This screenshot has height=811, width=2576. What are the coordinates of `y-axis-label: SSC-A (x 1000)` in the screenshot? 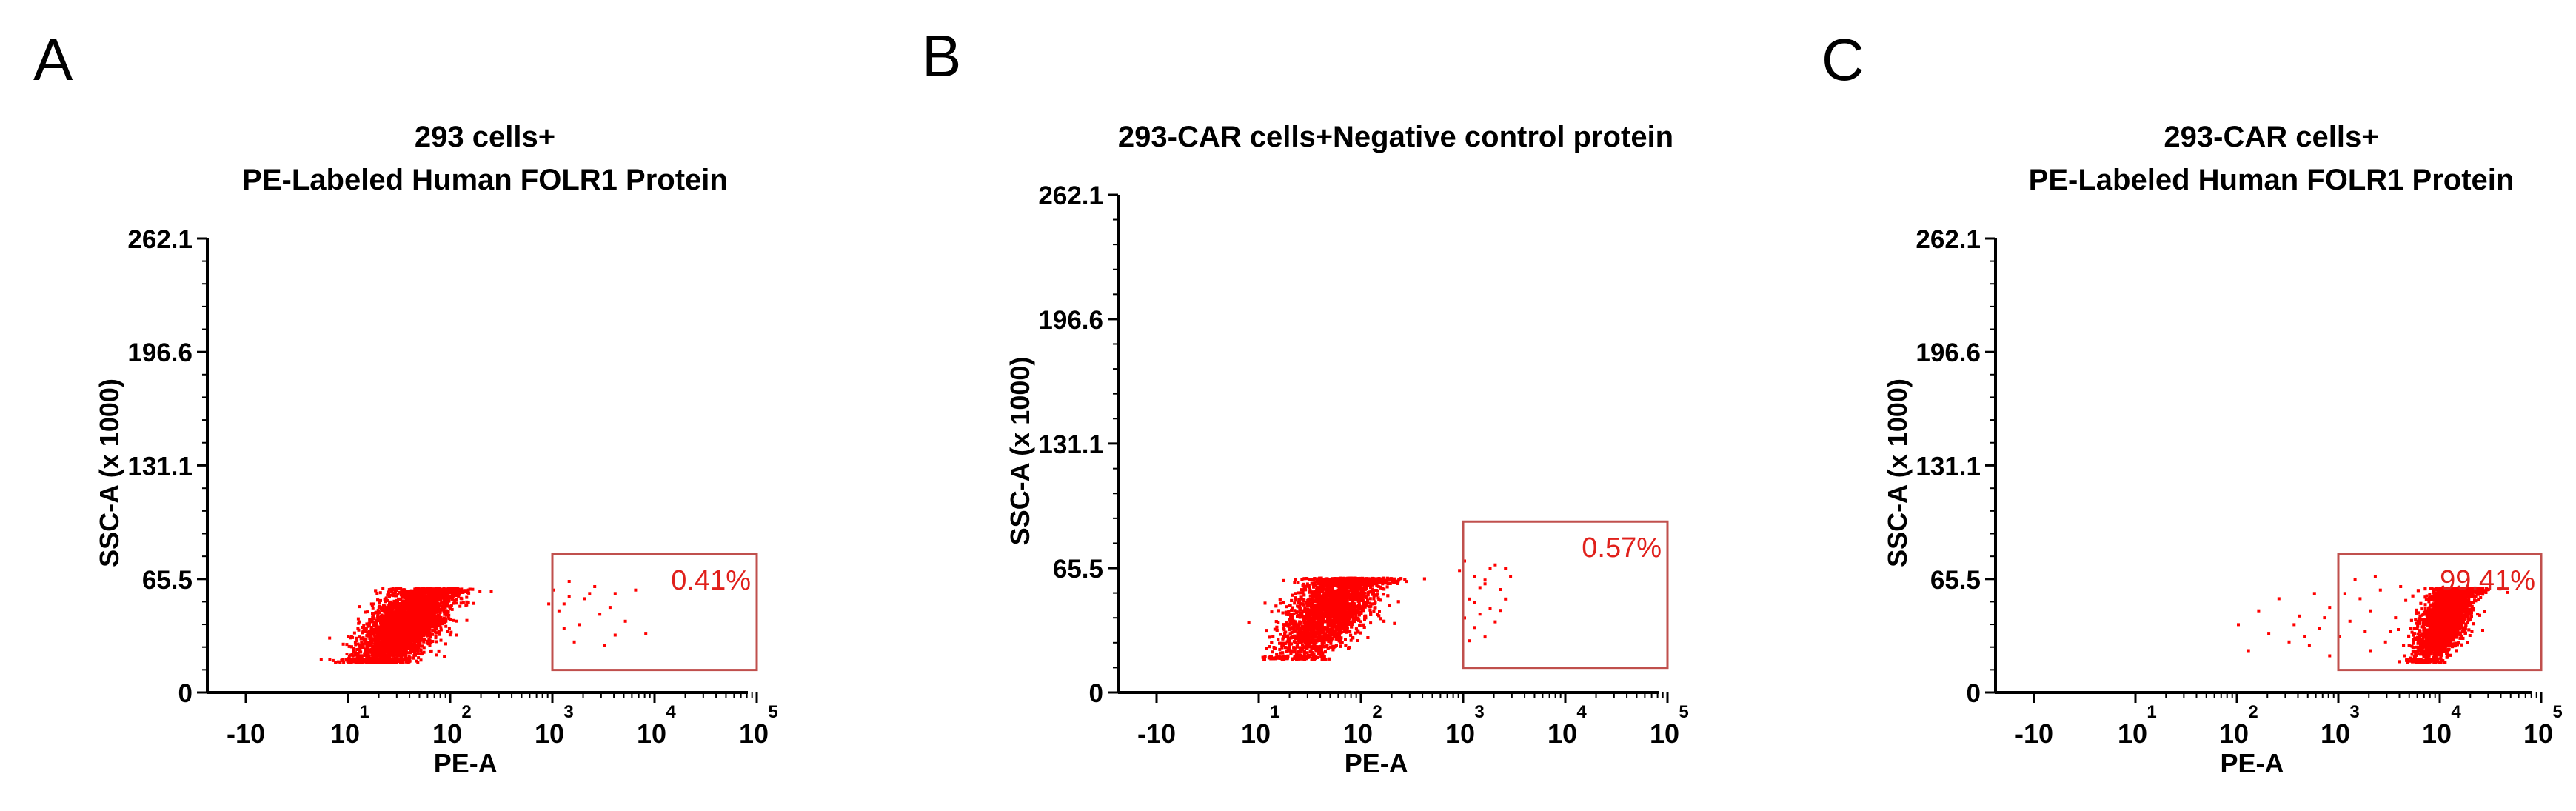 It's located at (109, 472).